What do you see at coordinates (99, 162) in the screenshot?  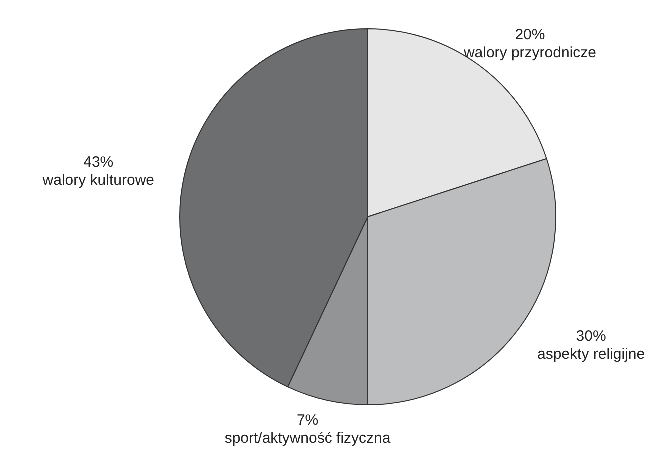 I see `data-label: 43%` at bounding box center [99, 162].